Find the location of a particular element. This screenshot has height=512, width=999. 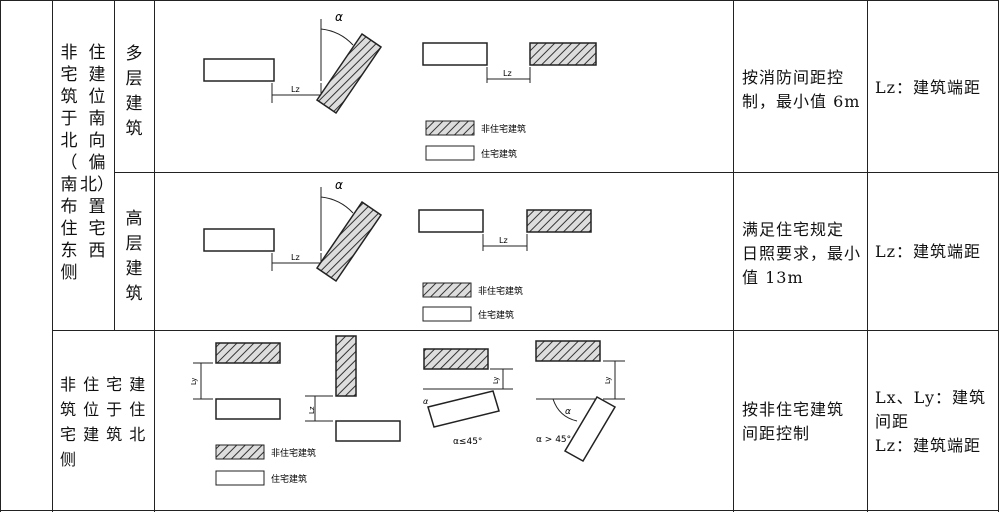

row2-rule: 满足住宅规定 日照要求，最小 值 13m is located at coordinates (802, 253).